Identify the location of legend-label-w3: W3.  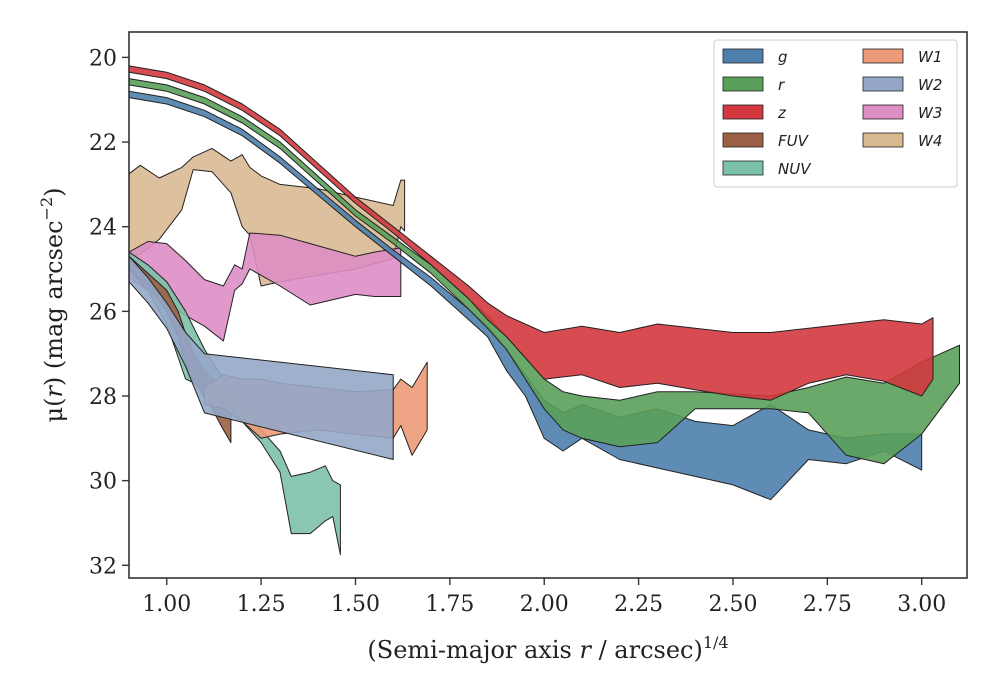
(930, 113).